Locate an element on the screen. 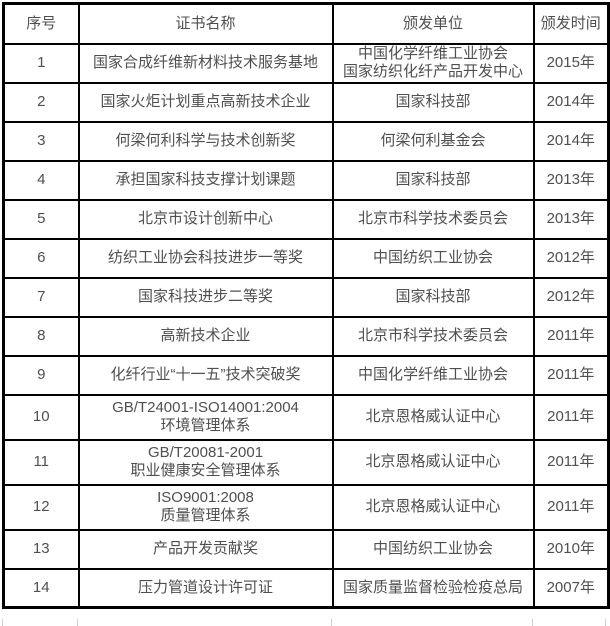 This screenshot has height=626, width=610. table-row: 14 压力管道设计许可证 国家质量监督检验检疫总局 2007年 is located at coordinates (306, 588).